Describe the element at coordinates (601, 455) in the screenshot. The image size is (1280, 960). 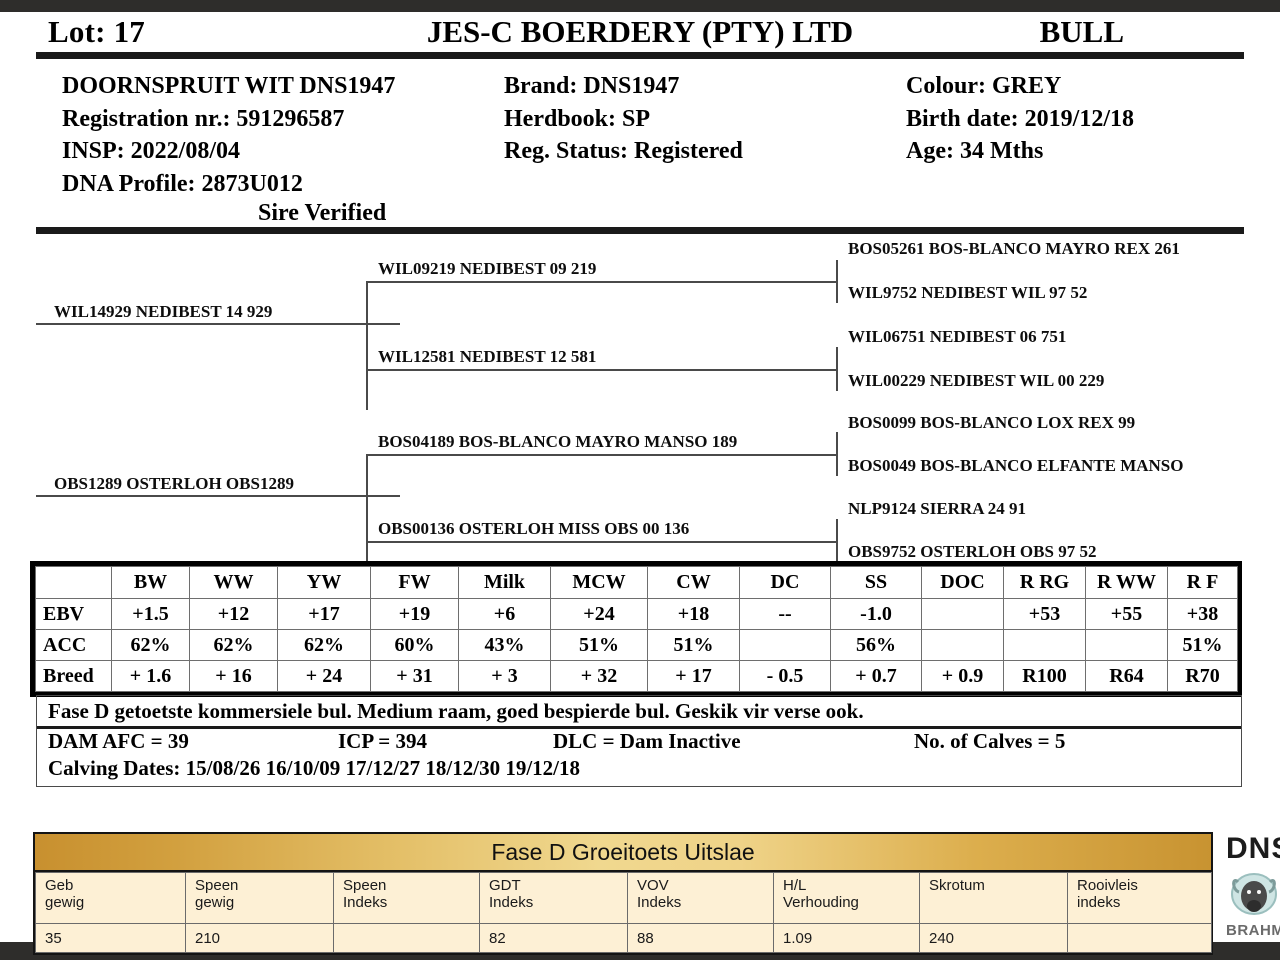
I see `pedigree-rule-dam-sire` at that location.